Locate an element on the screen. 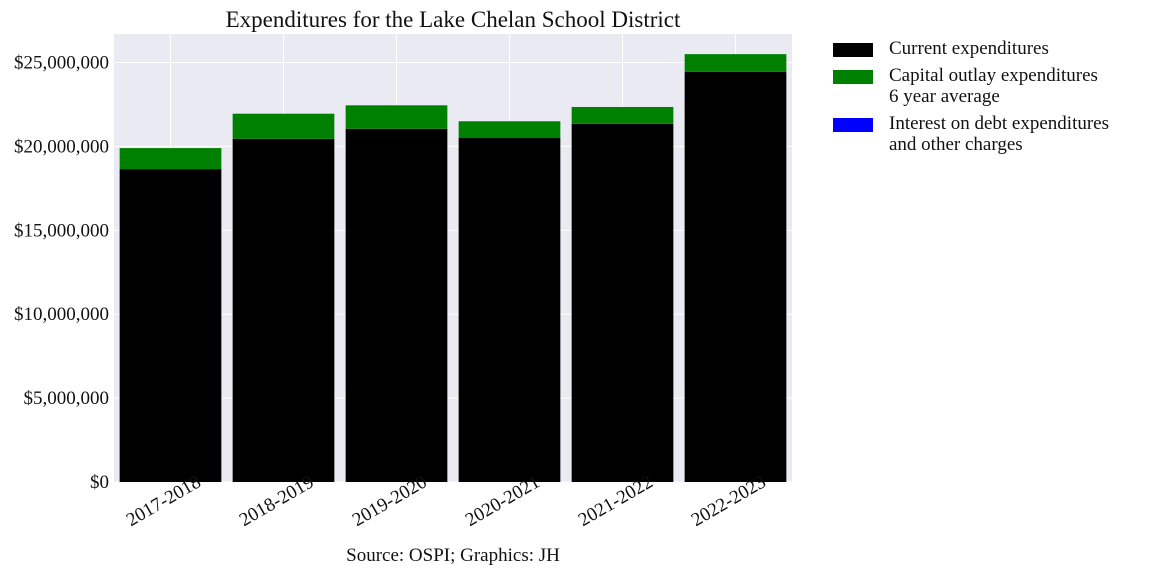 The height and width of the screenshot is (576, 1152). x-axis-label: Source: OSPI; Graphics: JH is located at coordinates (453, 555).